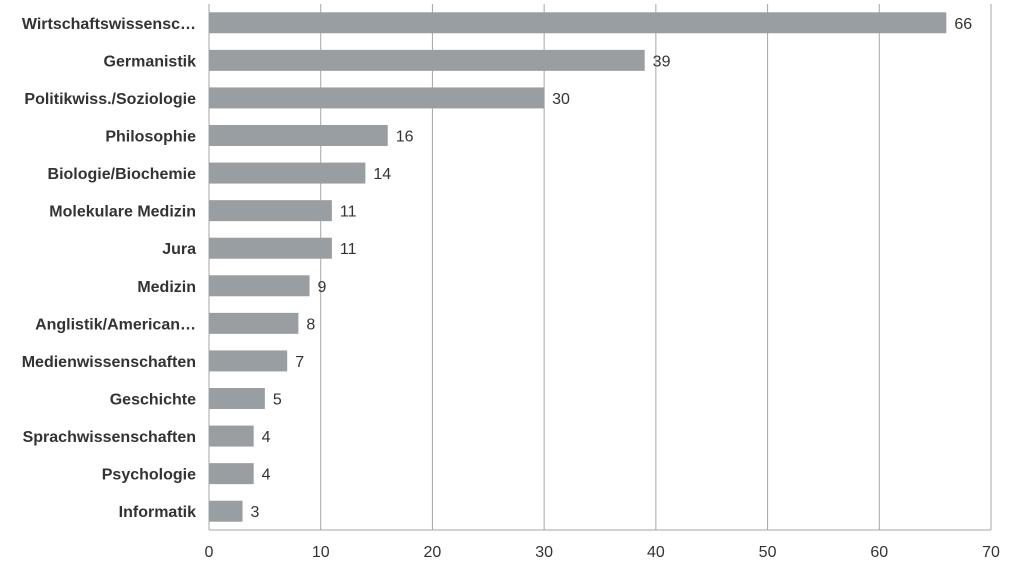 The height and width of the screenshot is (568, 1024). I want to click on data-label: 66, so click(963, 24).